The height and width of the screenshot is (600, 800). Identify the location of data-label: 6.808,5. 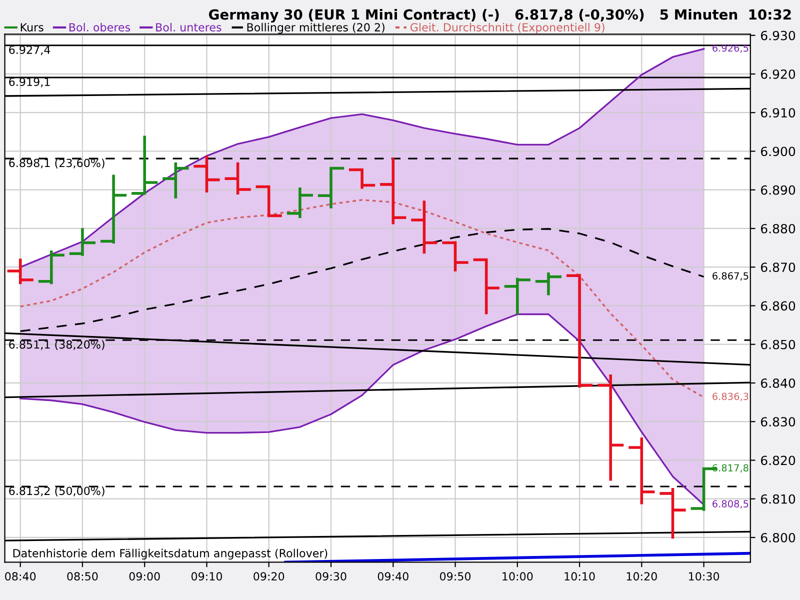
(730, 504).